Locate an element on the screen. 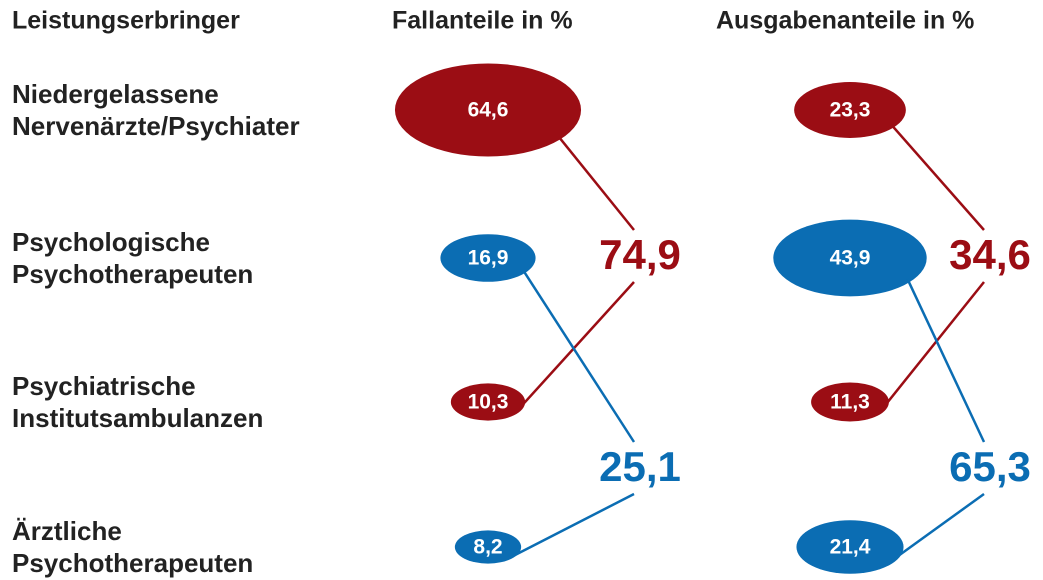 This screenshot has width=1043, height=580. provider-name: Ärztliche is located at coordinates (67, 531).